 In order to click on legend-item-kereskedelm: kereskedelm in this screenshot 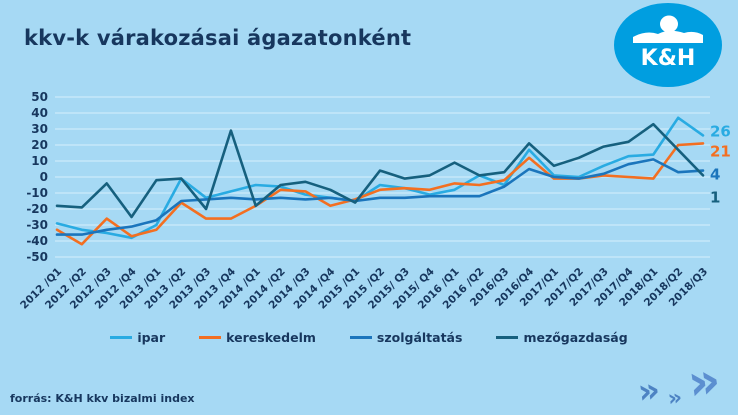, I will do `click(257, 337)`.